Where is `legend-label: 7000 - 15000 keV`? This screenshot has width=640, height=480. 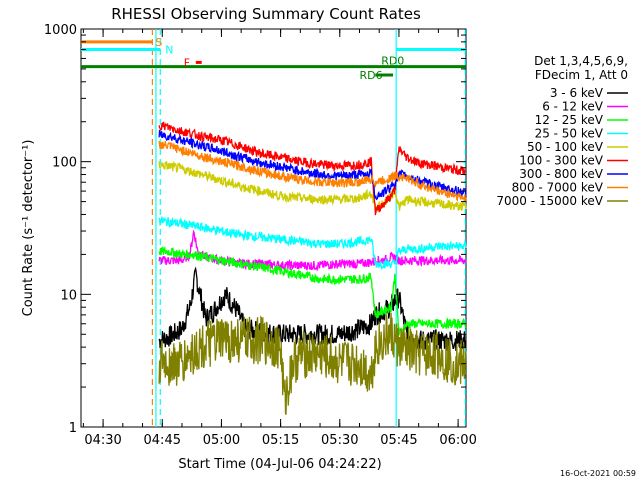
legend-label: 7000 - 15000 keV is located at coordinates (549, 201).